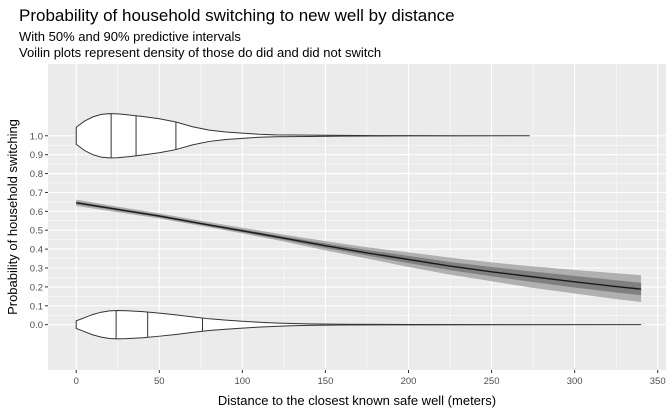 This screenshot has width=672, height=415. Describe the element at coordinates (492, 381) in the screenshot. I see `x-tick-label: 250` at that location.